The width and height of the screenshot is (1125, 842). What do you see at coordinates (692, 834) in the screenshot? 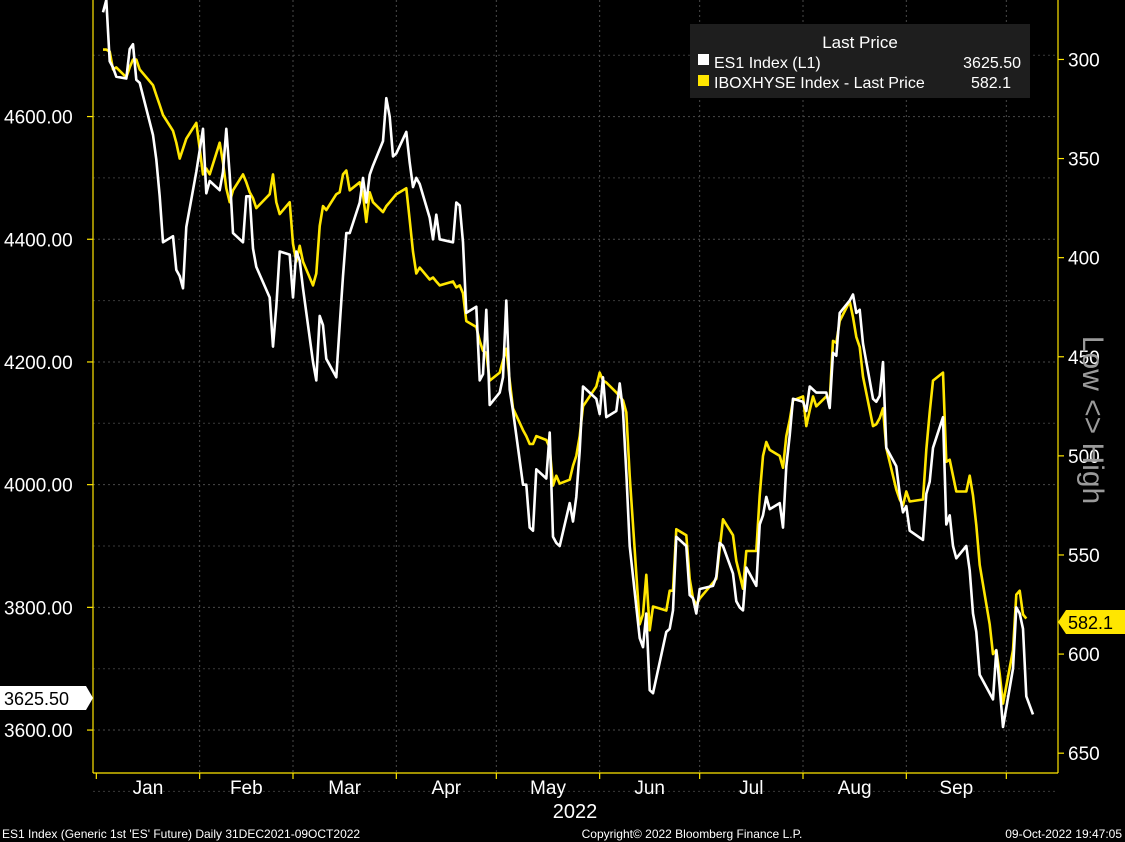
I see `footer-center: Copyright© 2022 Bloomberg Finance L.P.` at bounding box center [692, 834].